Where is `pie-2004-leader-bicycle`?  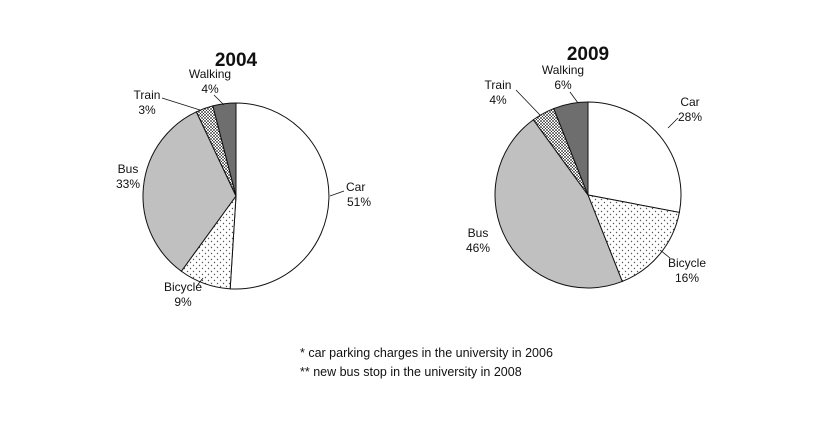
pie-2004-leader-bicycle is located at coordinates (199, 282).